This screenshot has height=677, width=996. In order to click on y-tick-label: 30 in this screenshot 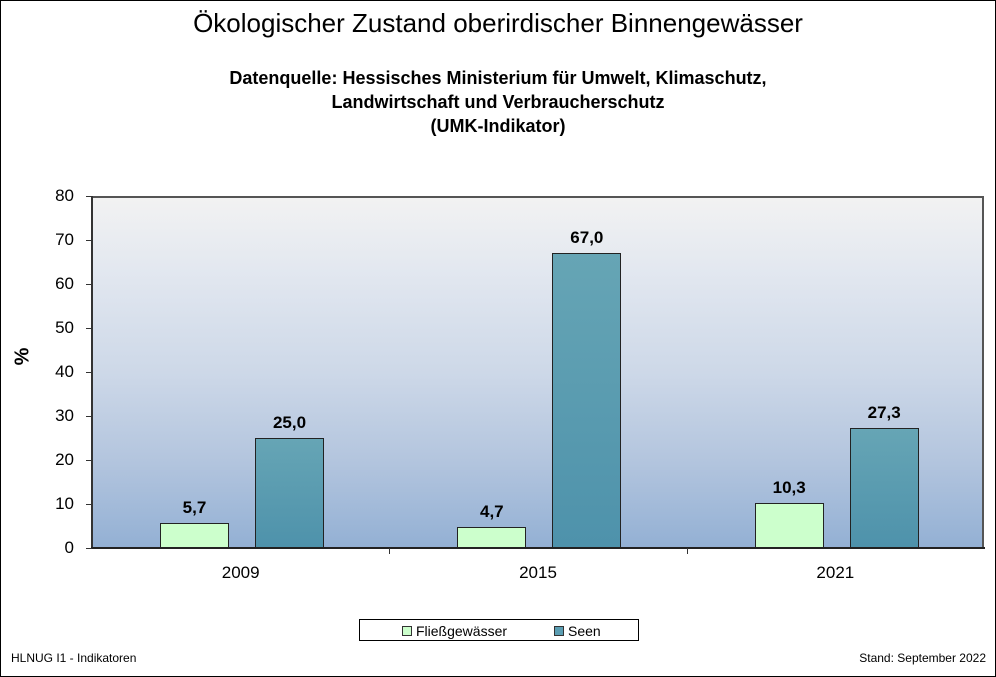, I will do `click(64, 415)`.